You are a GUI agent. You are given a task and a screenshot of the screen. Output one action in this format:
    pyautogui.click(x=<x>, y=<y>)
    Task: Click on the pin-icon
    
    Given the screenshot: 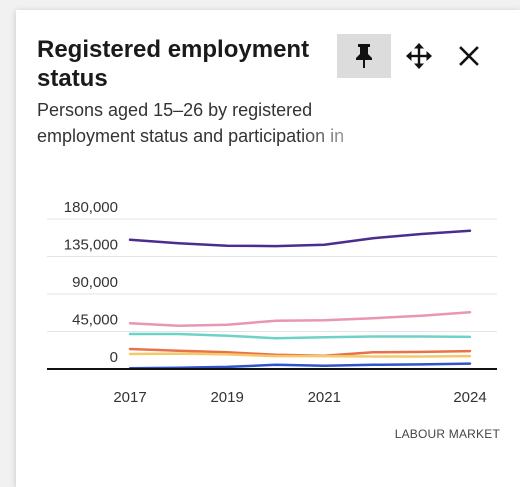 What is the action you would take?
    pyautogui.click(x=364, y=56)
    